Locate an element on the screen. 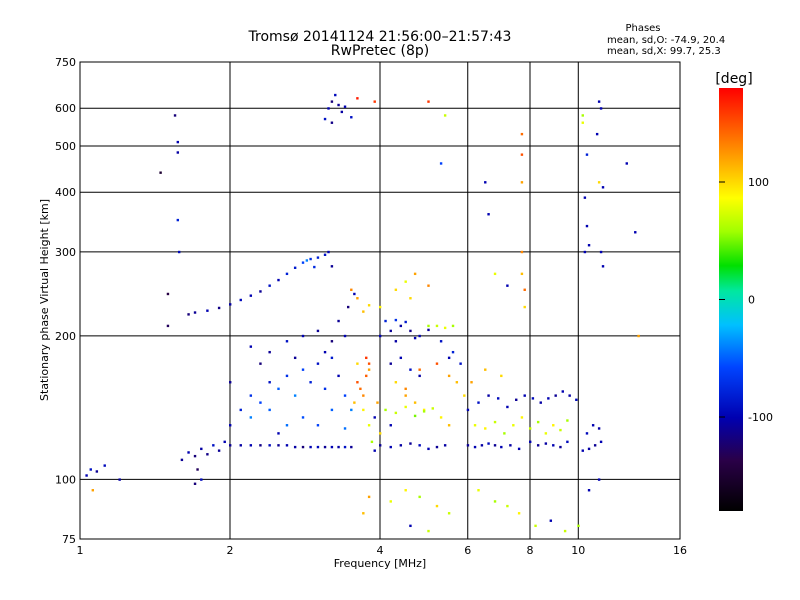  y-tick-labels: 75 100 200 300 400 500 600 750 is located at coordinates (65, 301).